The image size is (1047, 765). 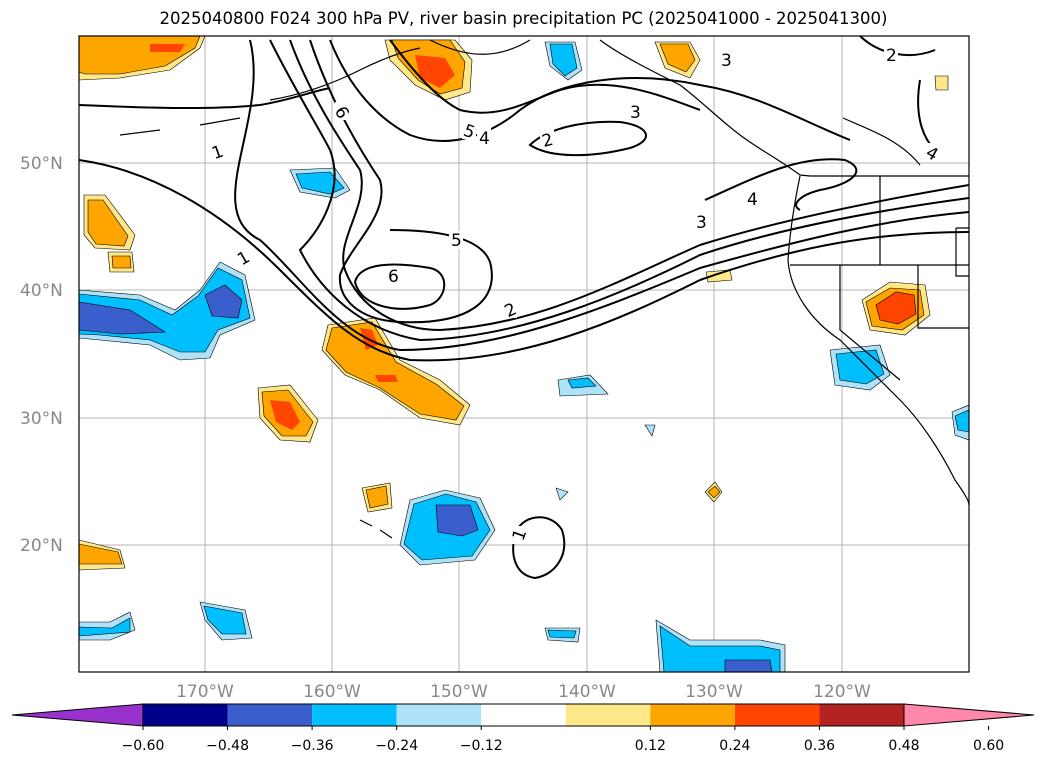 What do you see at coordinates (587, 692) in the screenshot?
I see `lon-label-140w: 140°W` at bounding box center [587, 692].